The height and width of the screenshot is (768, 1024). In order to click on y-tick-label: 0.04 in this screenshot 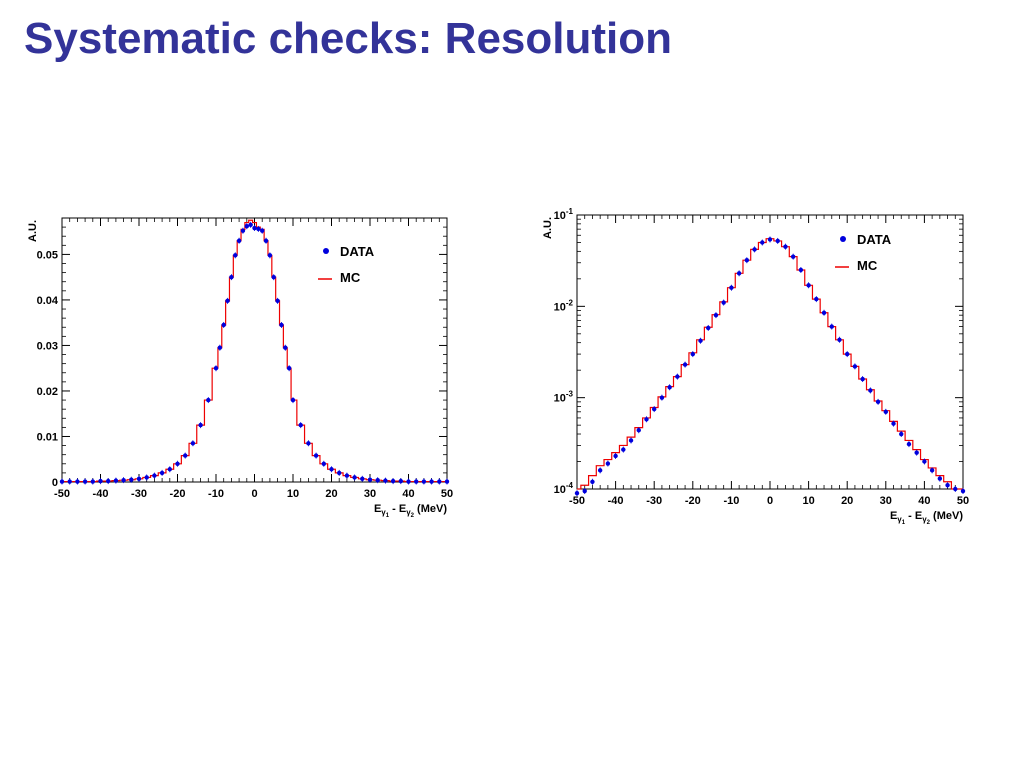, I will do `click(48, 301)`.